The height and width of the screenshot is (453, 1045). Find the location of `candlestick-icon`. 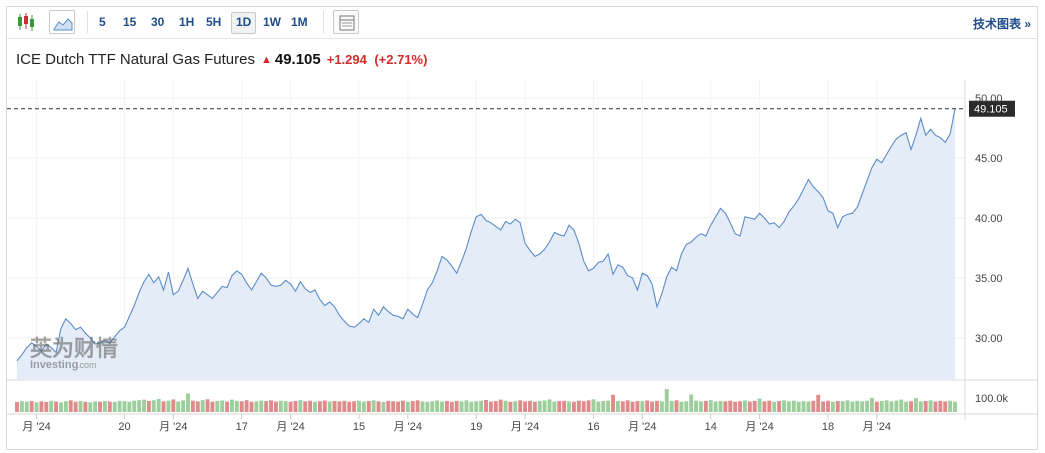

candlestick-icon is located at coordinates (26, 22).